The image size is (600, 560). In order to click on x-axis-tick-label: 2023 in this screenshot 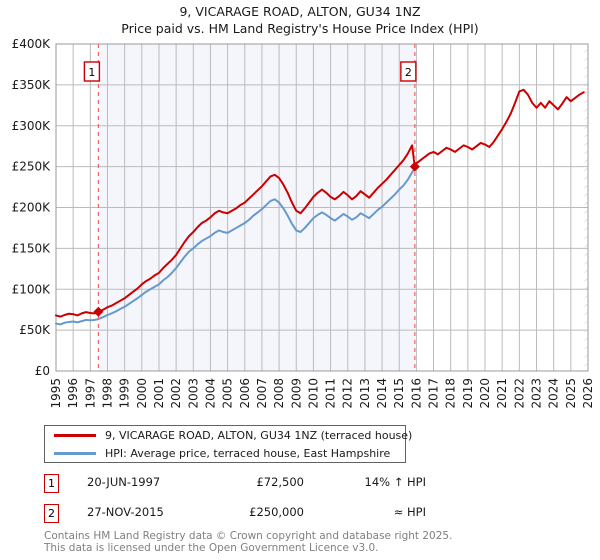, I will do `click(537, 393)`.